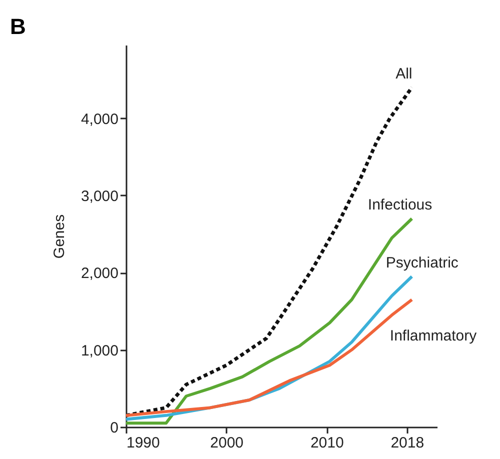  What do you see at coordinates (407, 443) in the screenshot?
I see `x-tick-label: 2018` at bounding box center [407, 443].